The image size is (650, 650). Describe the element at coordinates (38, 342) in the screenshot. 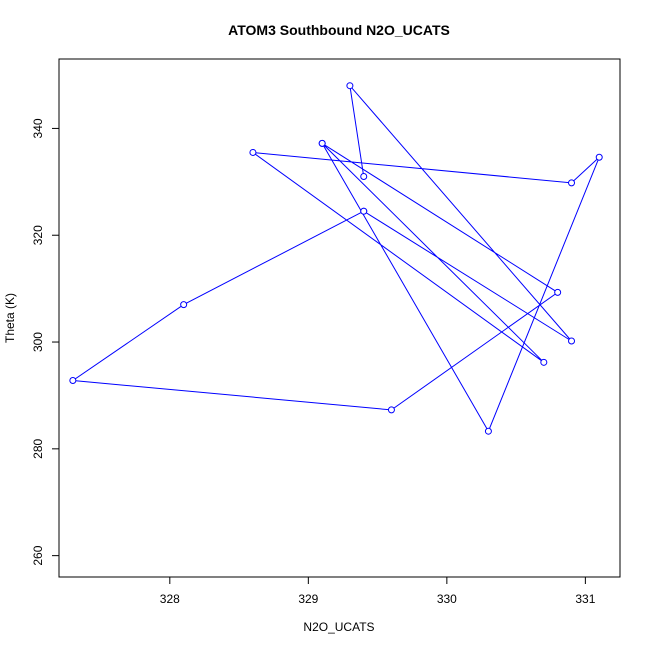

I see `y-tick-label: 300` at that location.